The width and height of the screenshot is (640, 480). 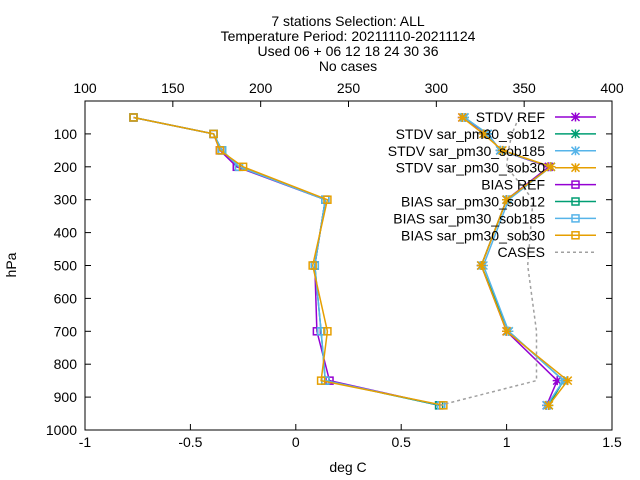 I want to click on legend-label: BIAS REF, so click(x=513, y=185).